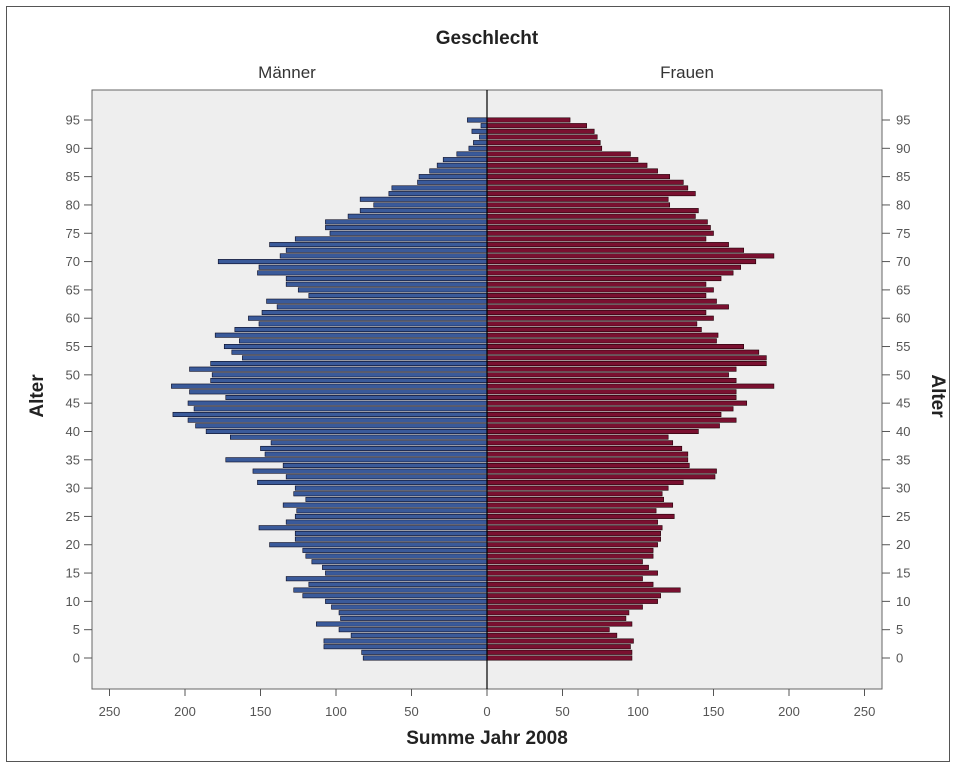 Image resolution: width=958 pixels, height=771 pixels. Describe the element at coordinates (638, 711) in the screenshot. I see `x-tick-label-7: 100` at that location.